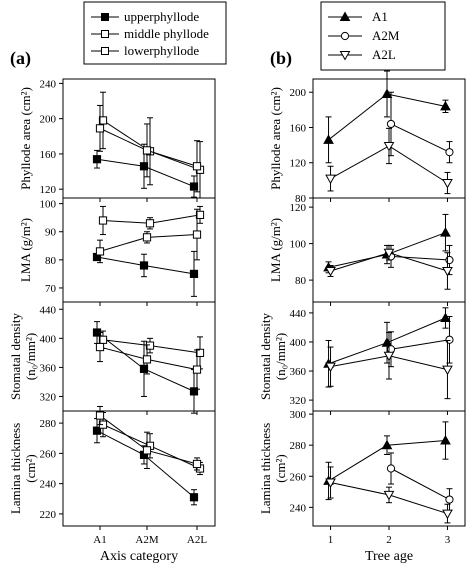  What do you see at coordinates (20, 58) in the screenshot?
I see `panel-label-a: (a)` at bounding box center [20, 58].